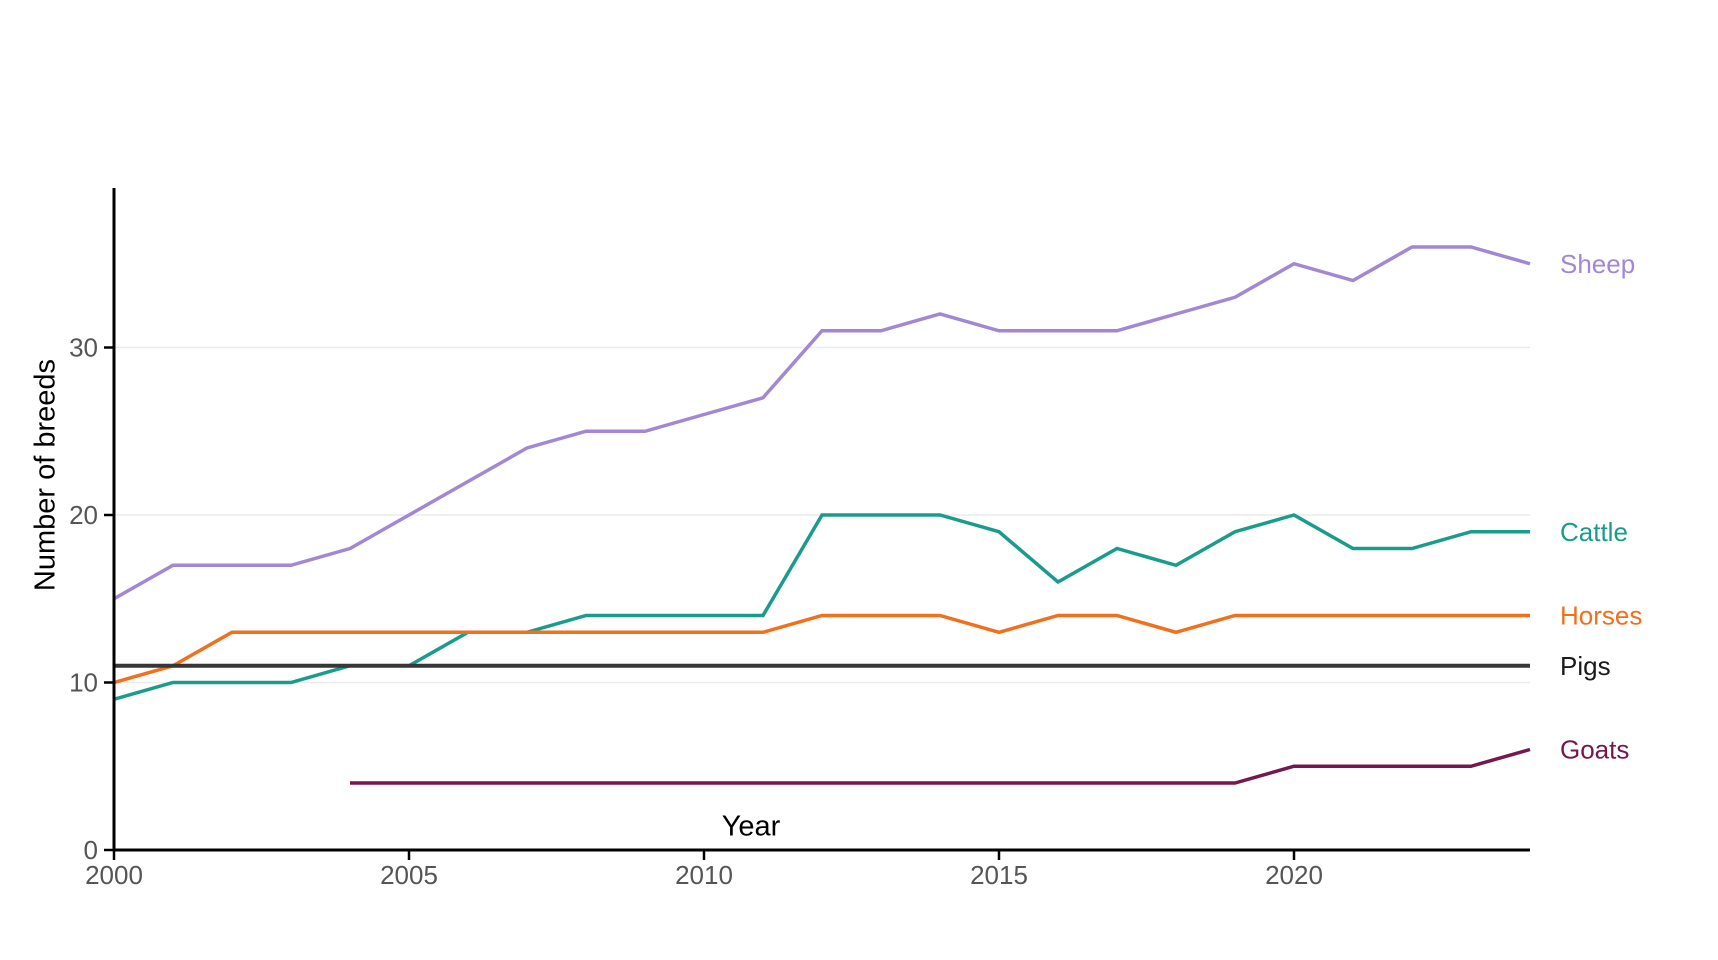 This screenshot has width=1718, height=960. Describe the element at coordinates (1294, 875) in the screenshot. I see `x-tick-label-2020: 2020` at that location.